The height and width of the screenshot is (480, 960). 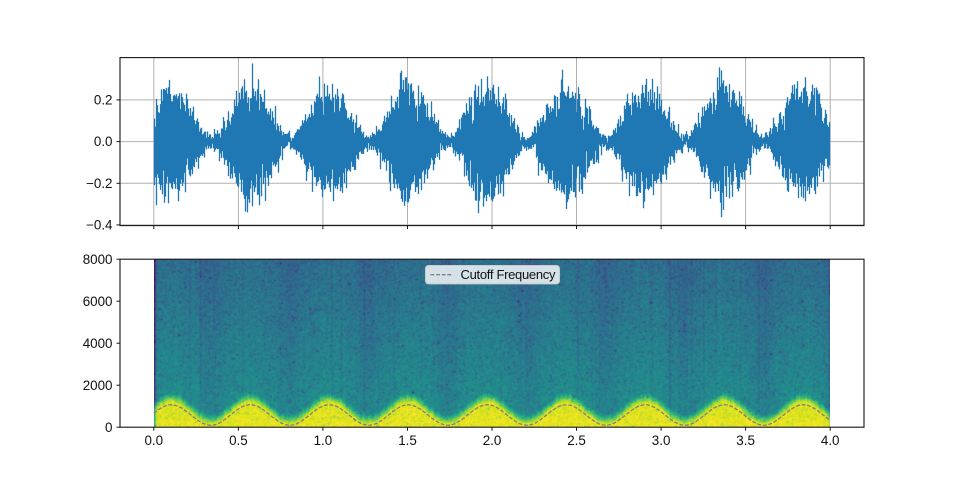 What do you see at coordinates (98, 385) in the screenshot?
I see `svg-text: 2000` at bounding box center [98, 385].